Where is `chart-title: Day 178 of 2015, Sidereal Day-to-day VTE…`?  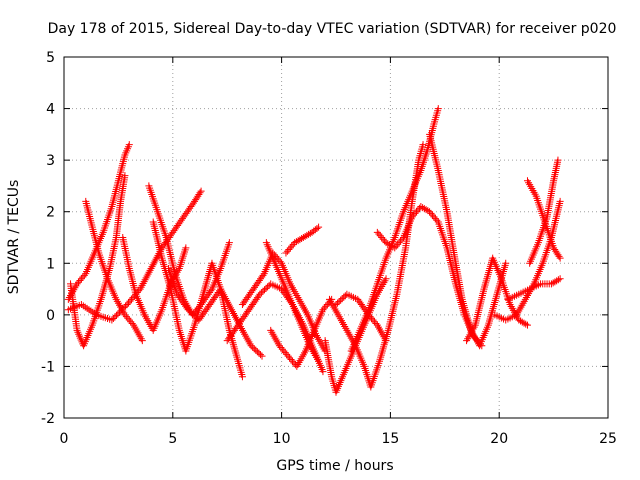 chart-title: Day 178 of 2015, Sidereal Day-to-day VTE… is located at coordinates (332, 29).